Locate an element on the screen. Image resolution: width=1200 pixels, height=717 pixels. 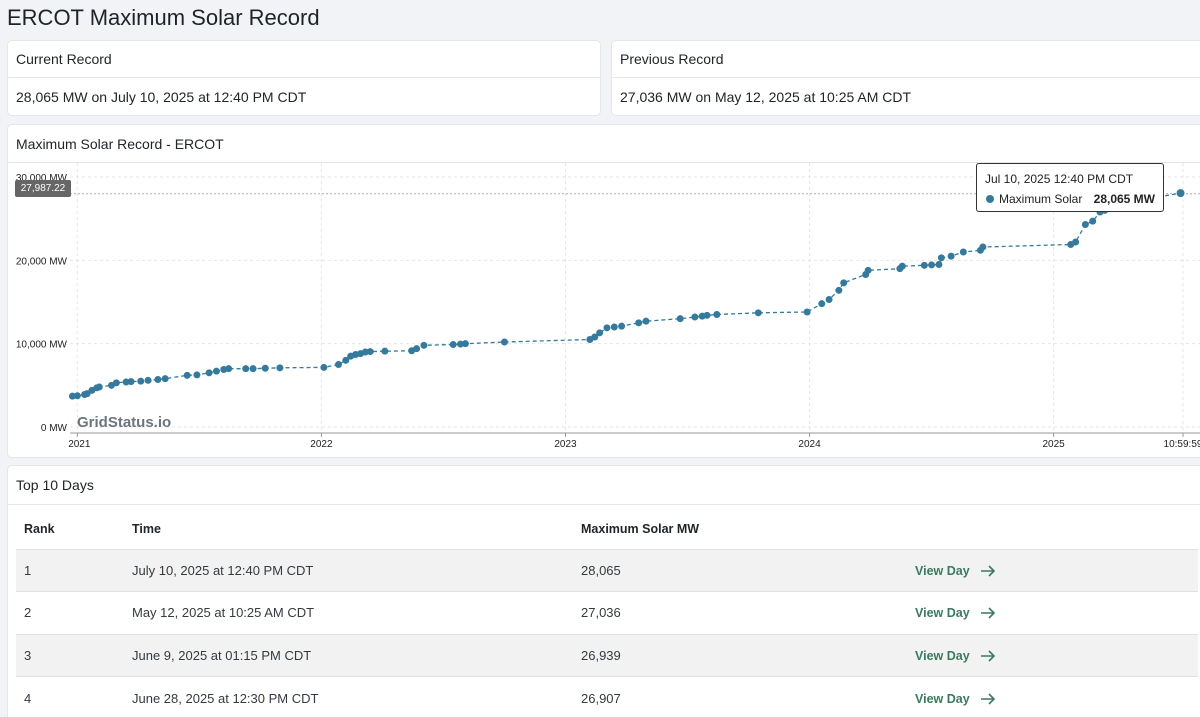
legend-dot-icon is located at coordinates (990, 199).